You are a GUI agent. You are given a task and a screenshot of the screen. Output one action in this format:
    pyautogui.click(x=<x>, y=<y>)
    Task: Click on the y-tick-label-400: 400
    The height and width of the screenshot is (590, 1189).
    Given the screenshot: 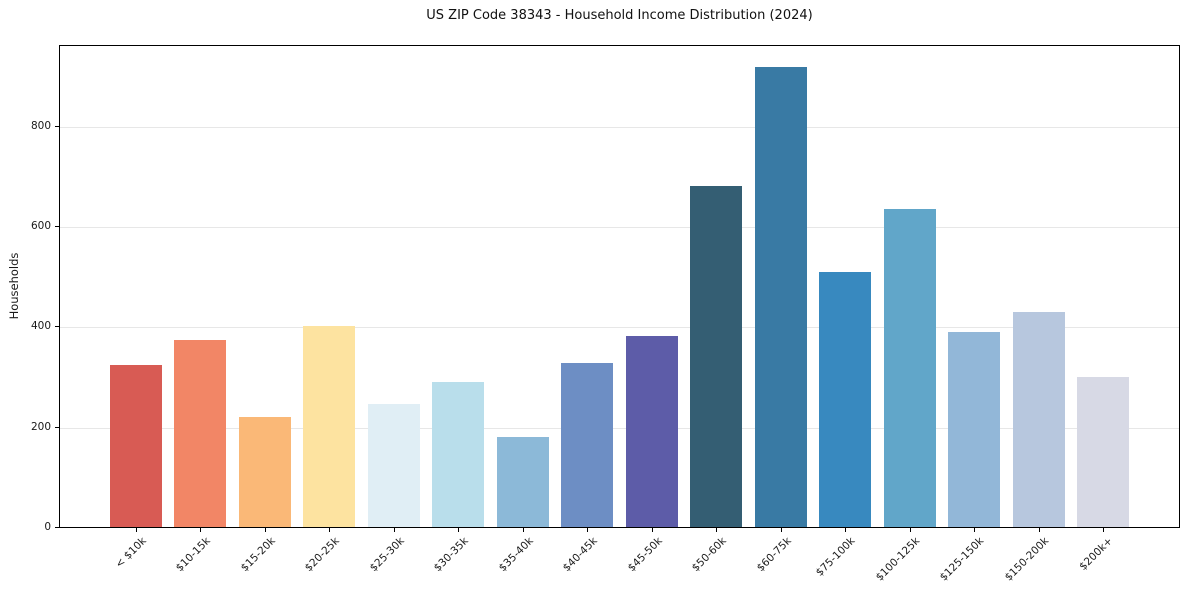 What is the action you would take?
    pyautogui.click(x=40, y=326)
    